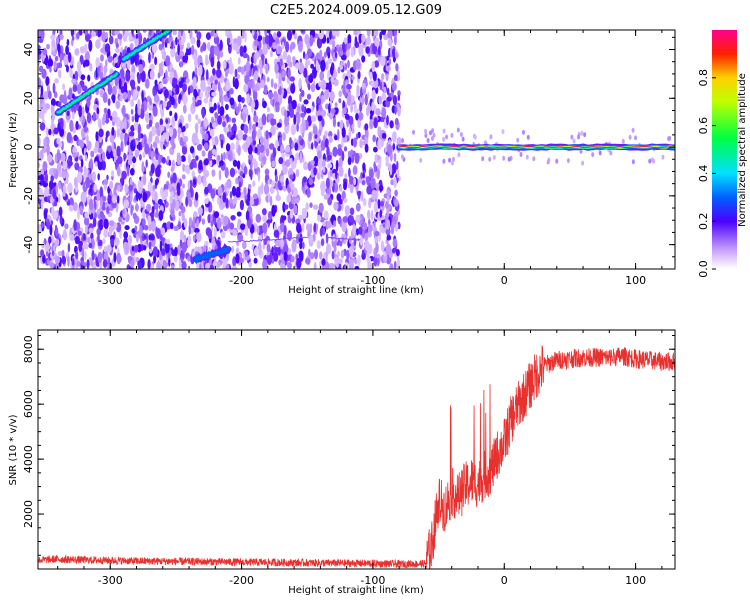 The height and width of the screenshot is (600, 750). What do you see at coordinates (28, 404) in the screenshot?
I see `y-tick-label: 6000` at bounding box center [28, 404].